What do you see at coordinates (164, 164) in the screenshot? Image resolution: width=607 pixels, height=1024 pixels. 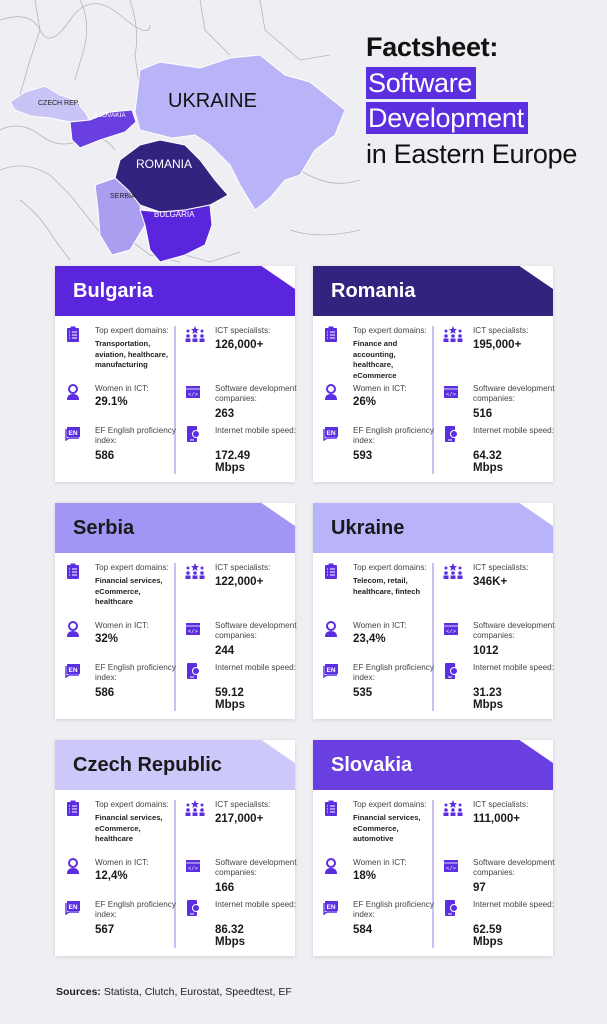 I see `map-label-romania: ROMANIA` at bounding box center [164, 164].